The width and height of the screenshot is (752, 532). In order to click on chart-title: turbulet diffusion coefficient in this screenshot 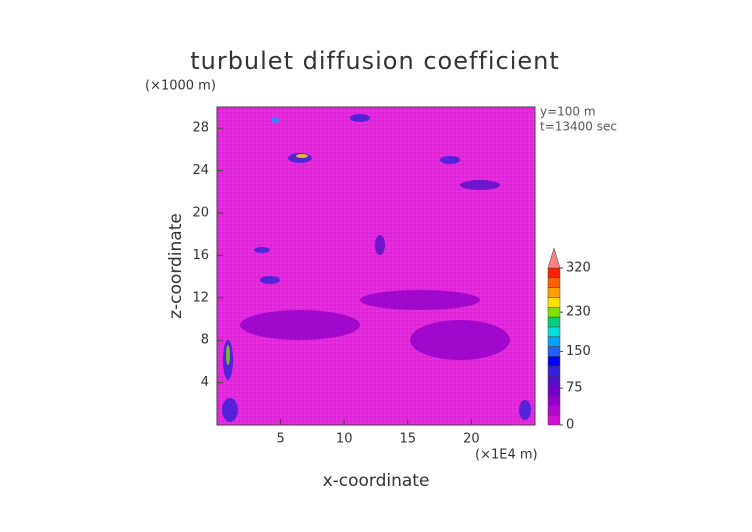, I will do `click(375, 61)`.